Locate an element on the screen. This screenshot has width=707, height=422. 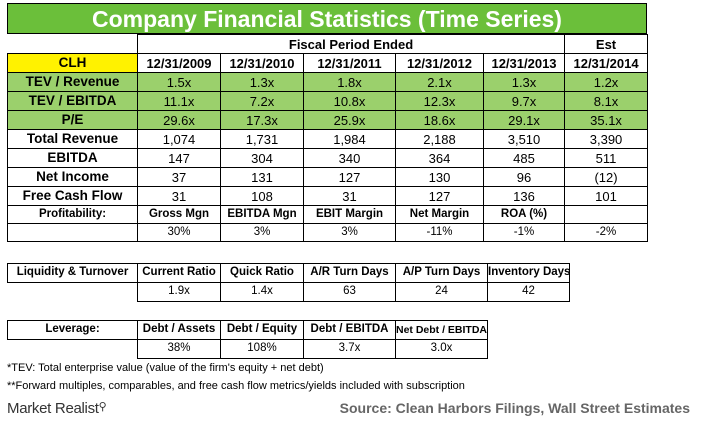
leverage-value: 3.7x is located at coordinates (349, 349).